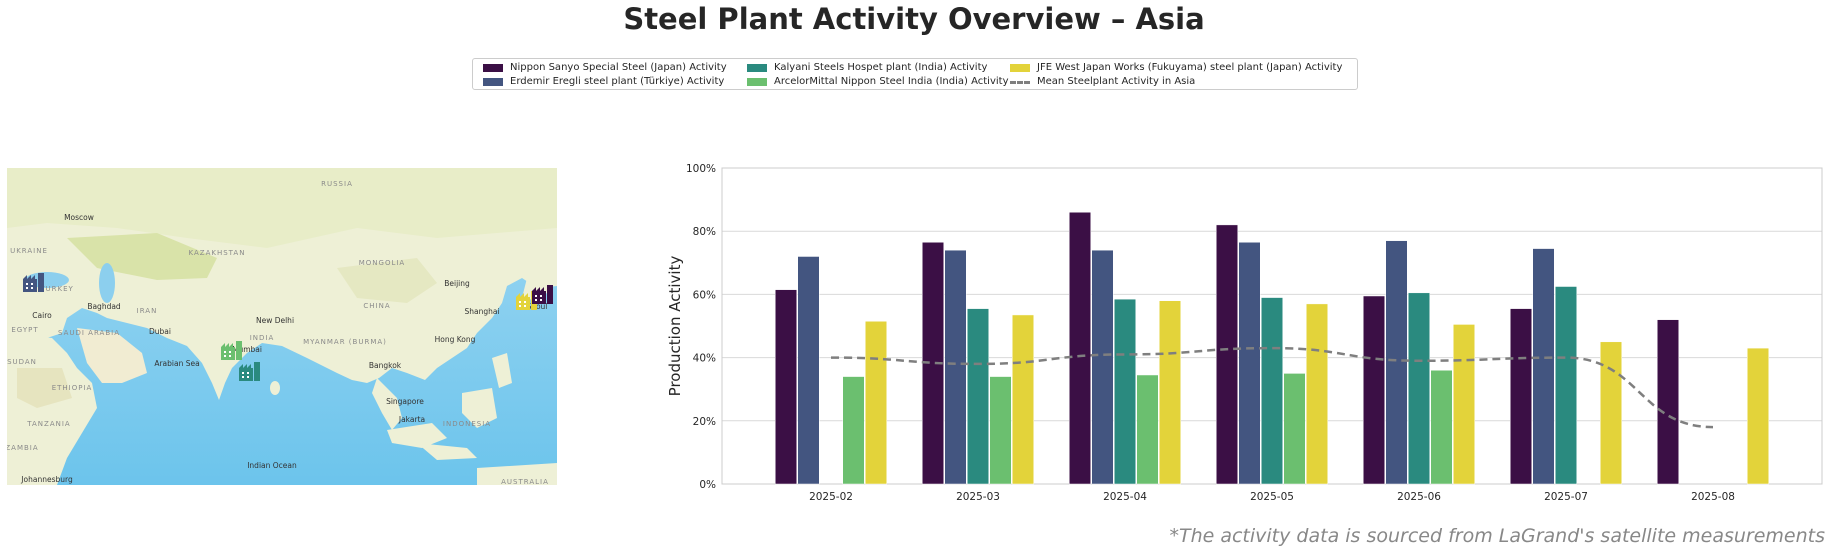  I want to click on x-tick-label: 2025-08, so click(1713, 497).